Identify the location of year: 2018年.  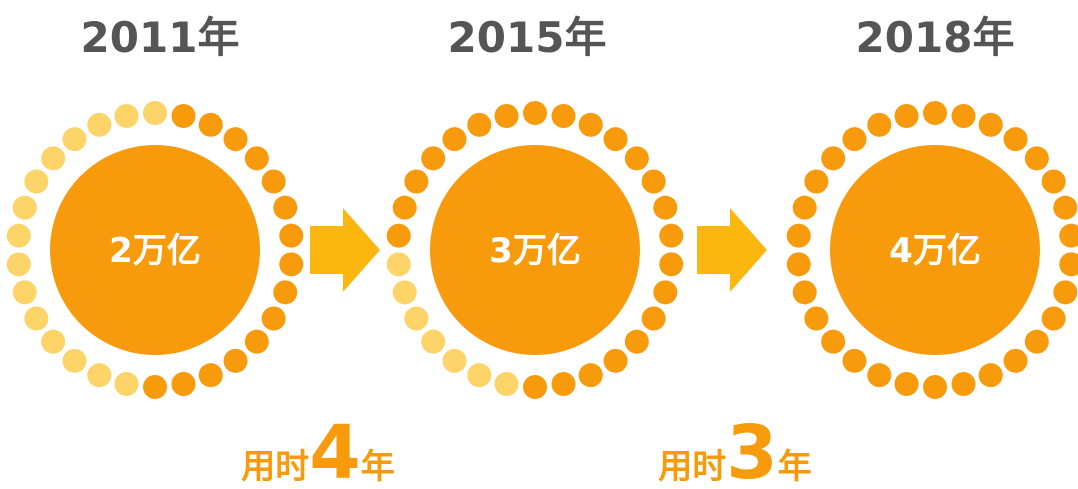
(935, 37).